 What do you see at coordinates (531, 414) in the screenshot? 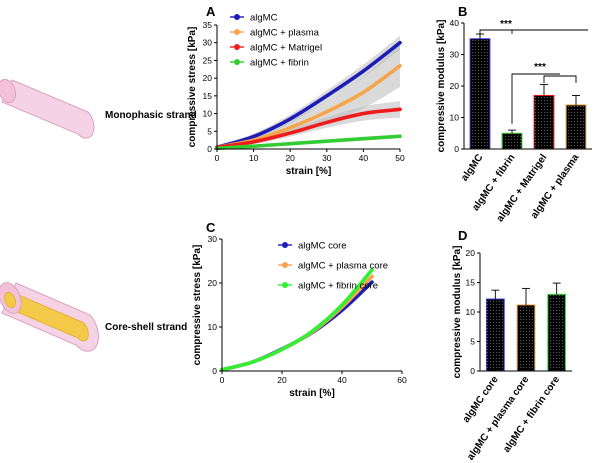
I see `category-label-algmc-fibrin-core: algMC + fibrin core` at bounding box center [531, 414].